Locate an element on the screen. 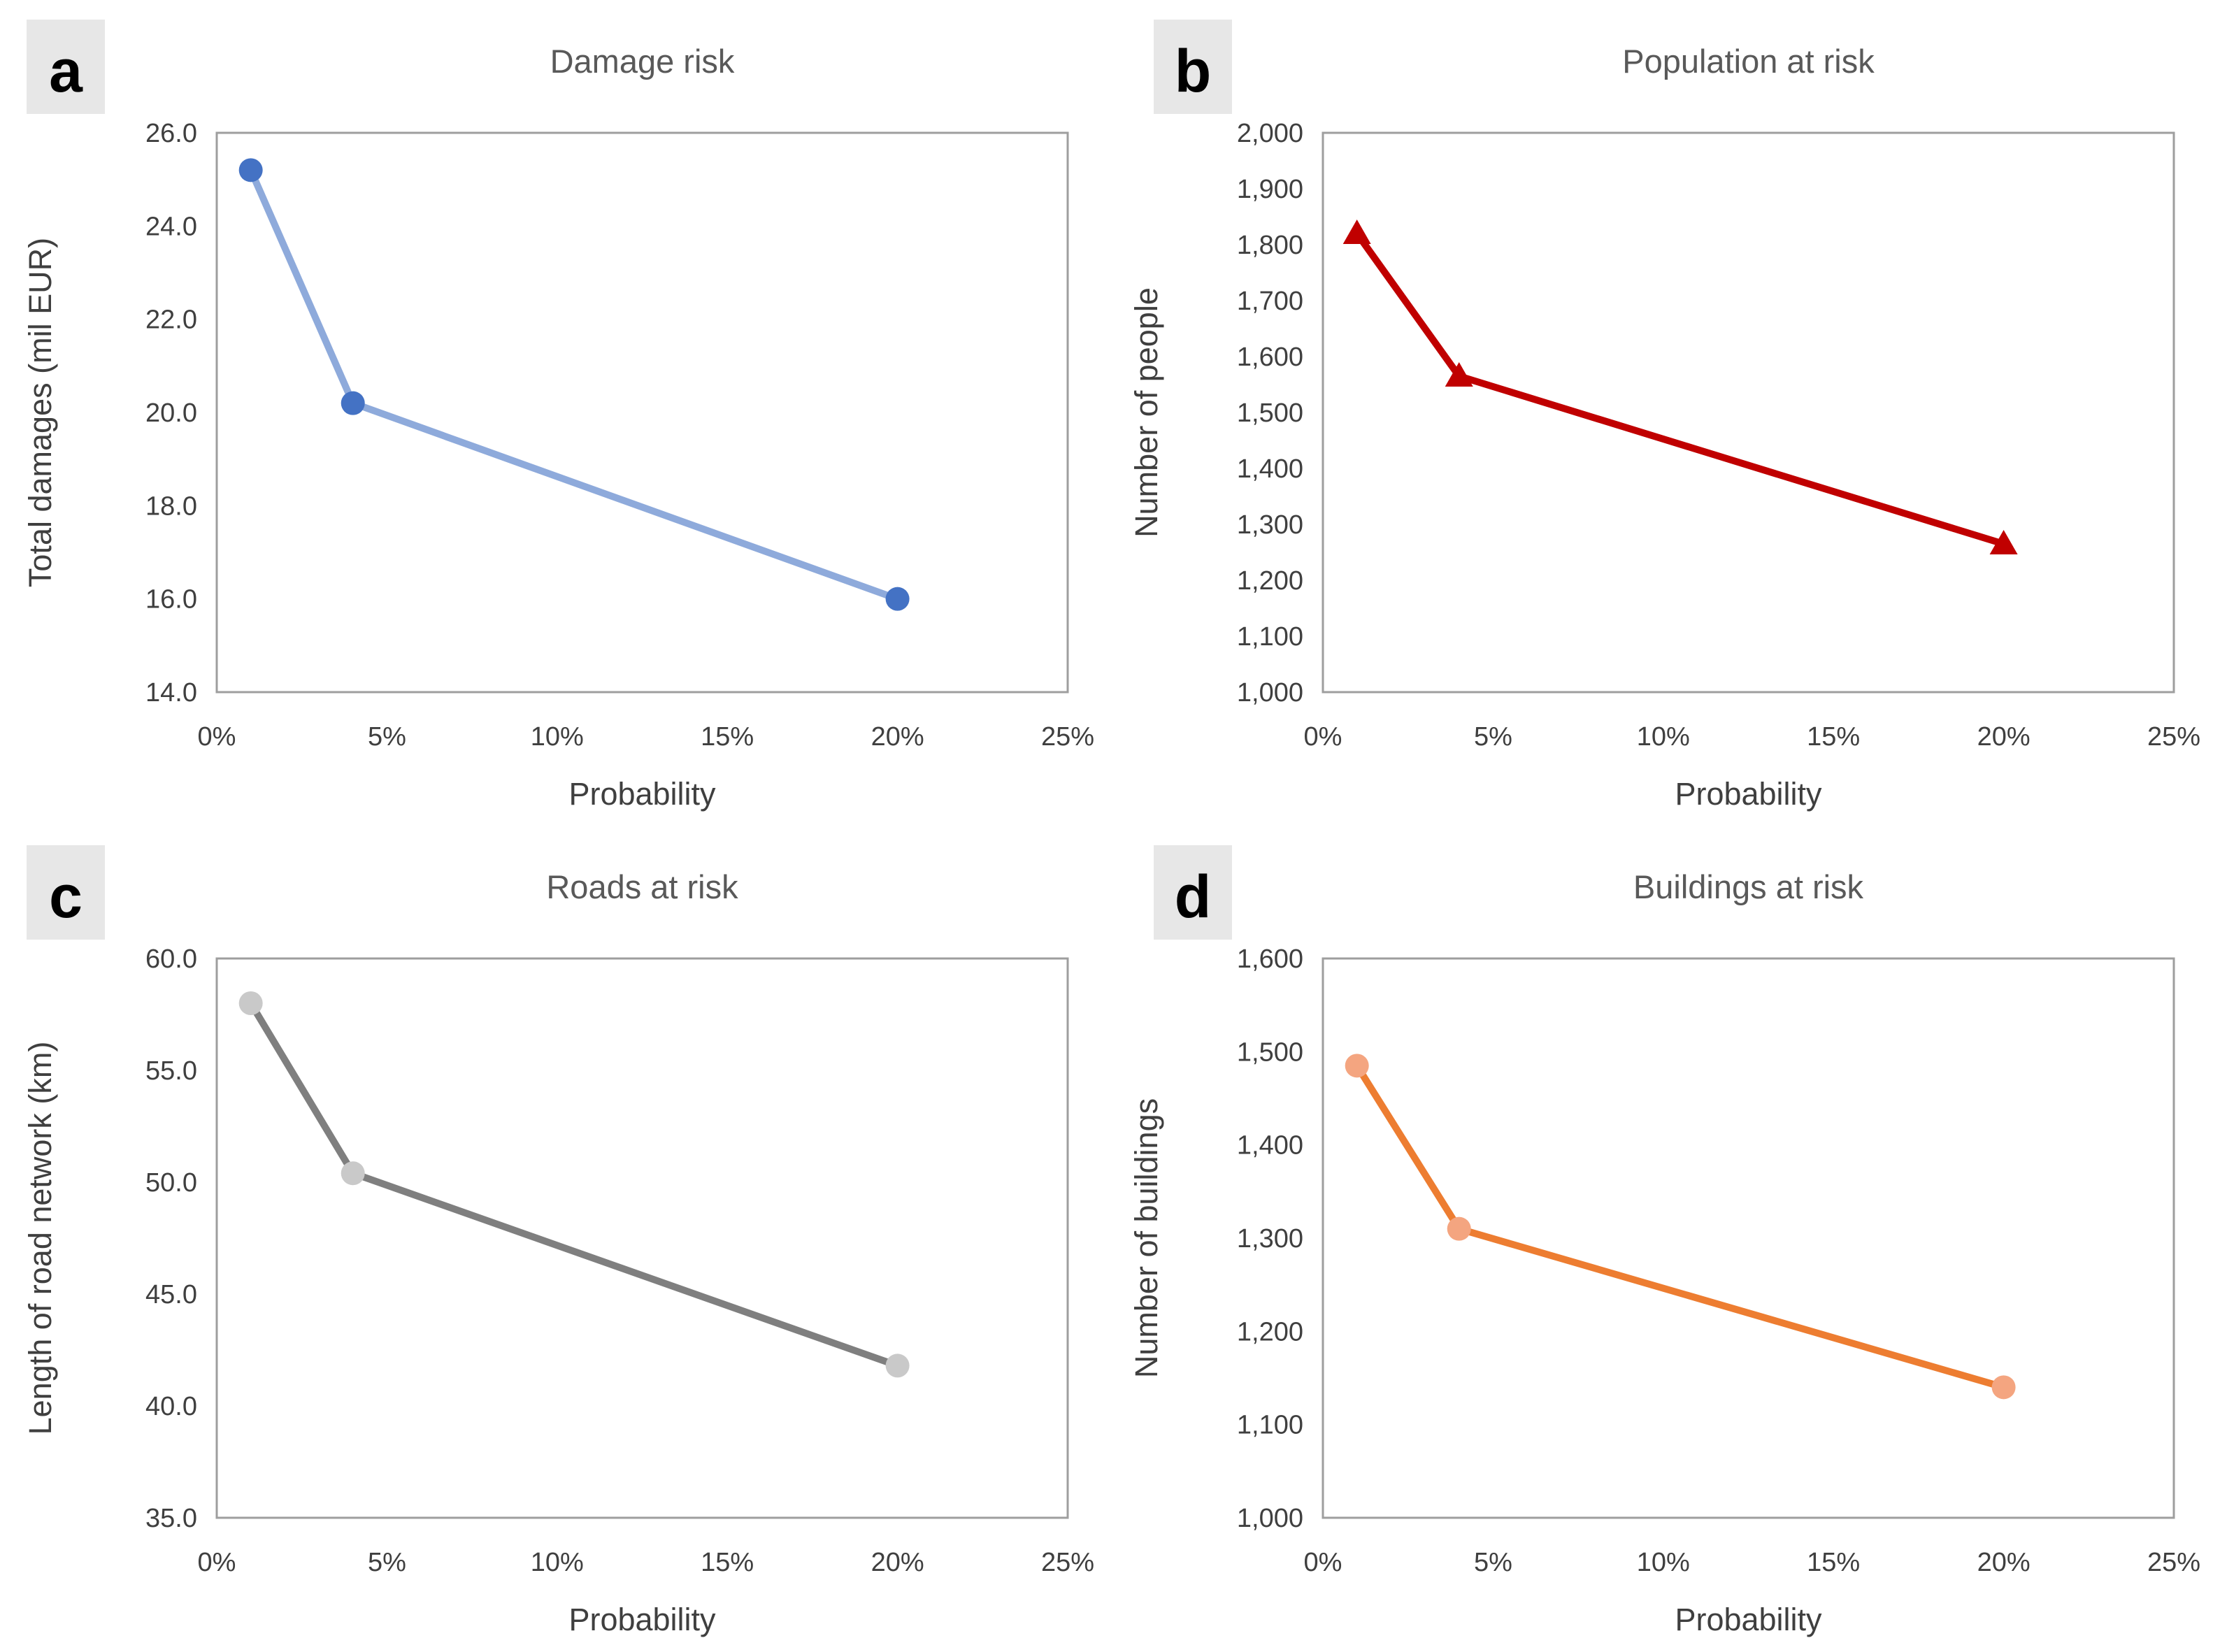 This screenshot has width=2213, height=1652. chart-title: Damage risk is located at coordinates (642, 62).